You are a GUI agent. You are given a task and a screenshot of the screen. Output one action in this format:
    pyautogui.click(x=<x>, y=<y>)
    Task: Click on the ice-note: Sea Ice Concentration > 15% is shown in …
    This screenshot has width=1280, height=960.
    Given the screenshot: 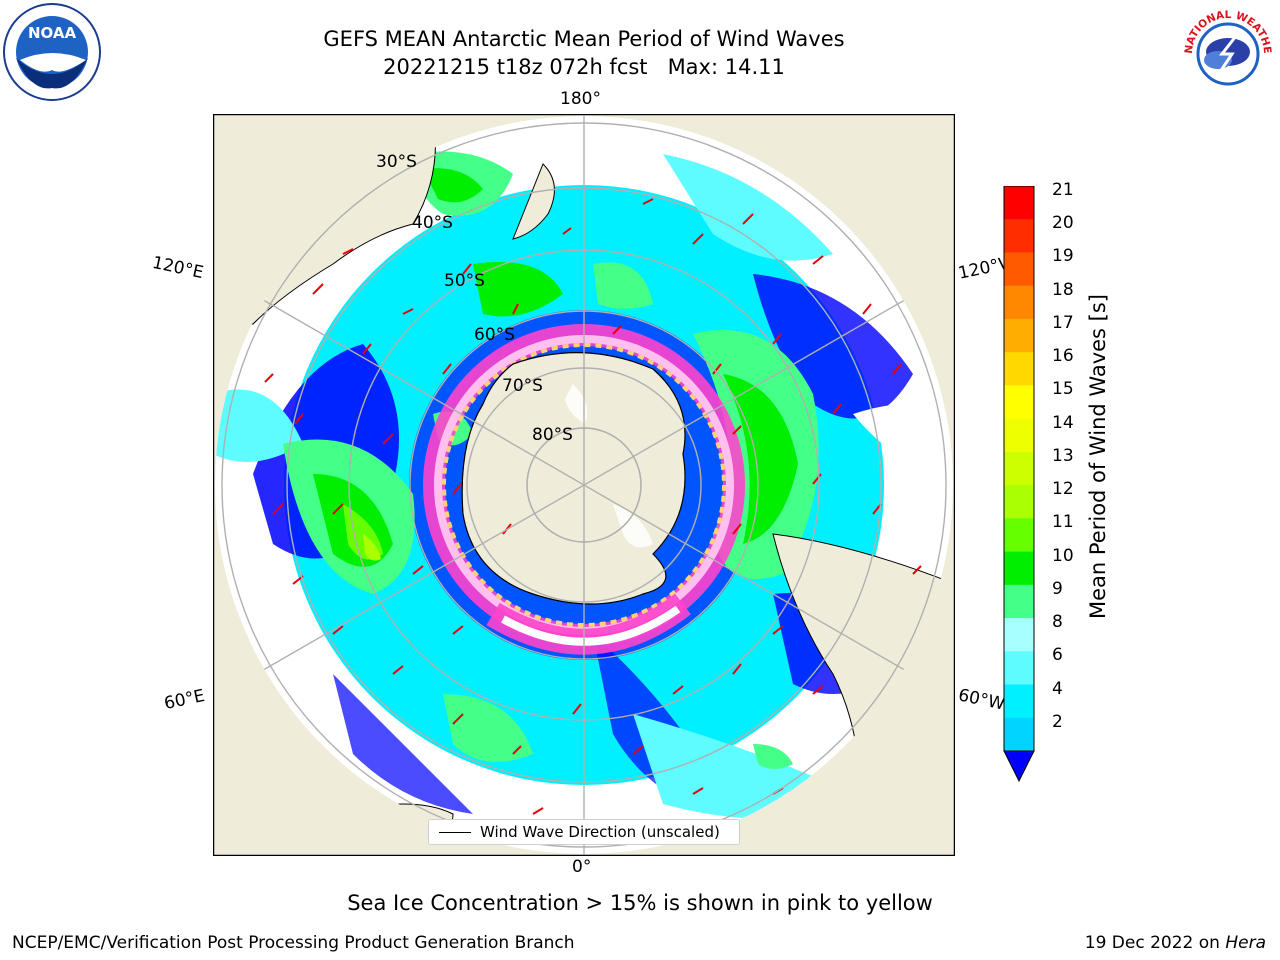 What is the action you would take?
    pyautogui.click(x=640, y=903)
    